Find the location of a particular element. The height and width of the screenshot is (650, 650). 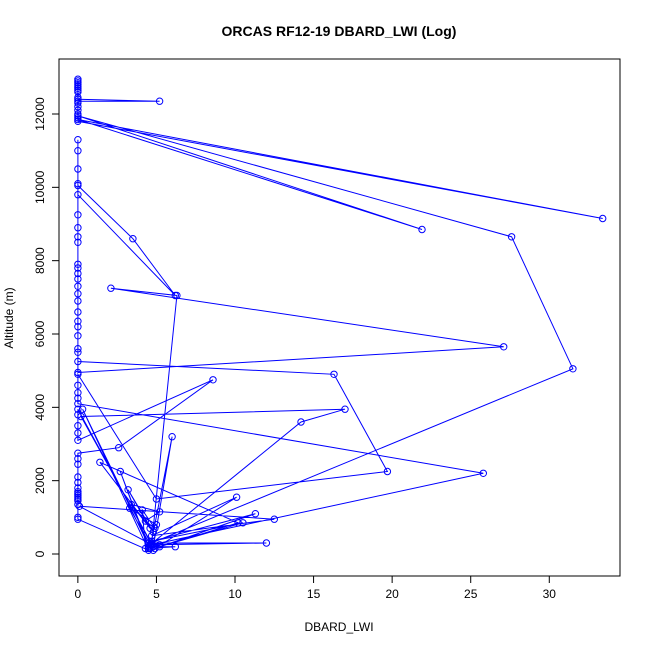

x-axis-label: DBARD_LWI is located at coordinates (338, 627).